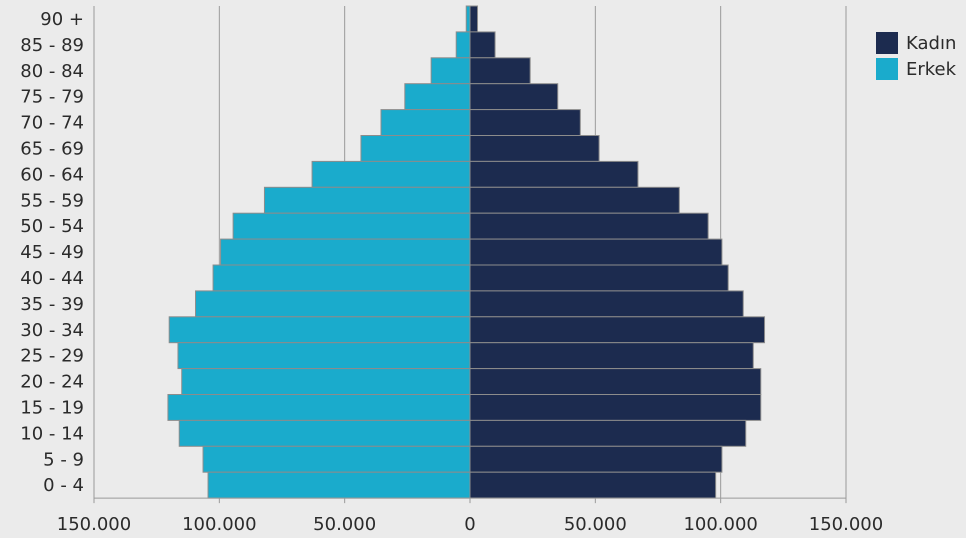 The image size is (966, 538). Describe the element at coordinates (52, 123) in the screenshot. I see `ytick-label-4: 70 - 74` at that location.